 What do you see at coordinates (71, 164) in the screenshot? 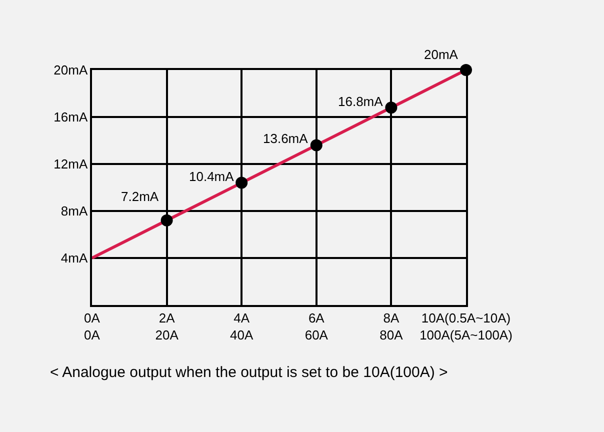
I see `y-tick-label: 12mA` at bounding box center [71, 164].